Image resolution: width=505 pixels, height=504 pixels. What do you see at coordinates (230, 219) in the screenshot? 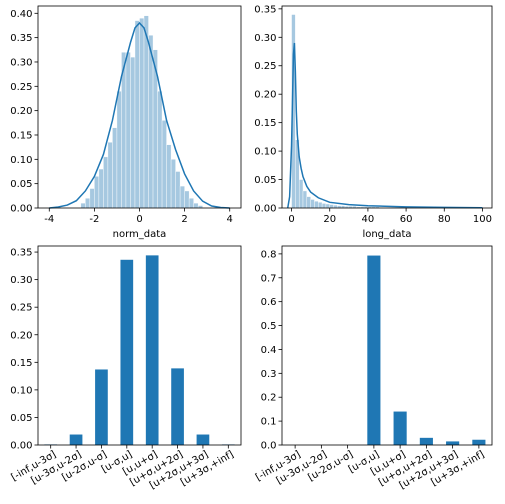
I see `x-tick-label: 4` at bounding box center [230, 219].